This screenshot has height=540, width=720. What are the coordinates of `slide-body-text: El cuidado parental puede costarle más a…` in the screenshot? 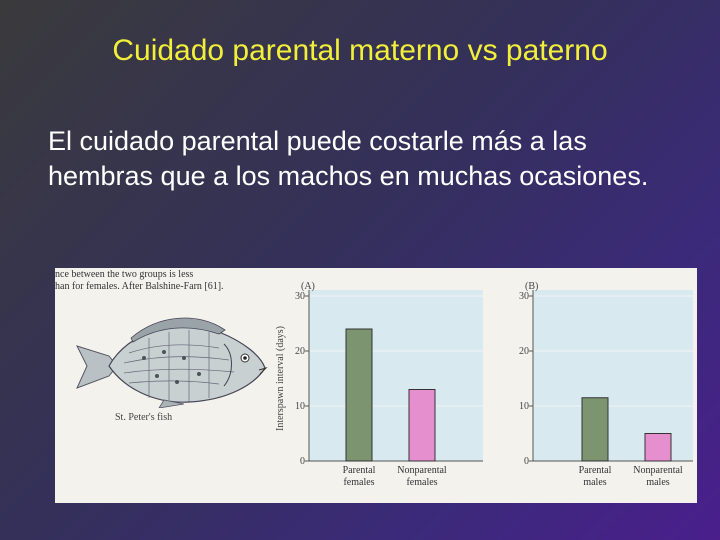 It's located at (348, 159).